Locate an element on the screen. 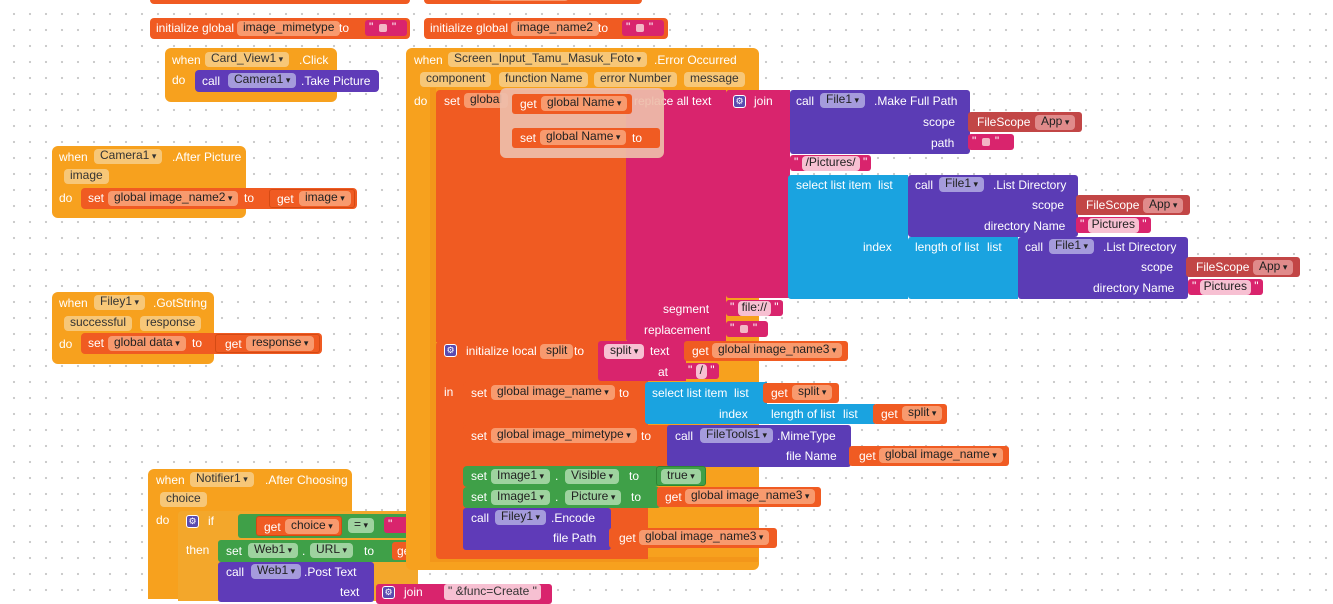 The height and width of the screenshot is (604, 1333). component-dropdown: FileTools1 is located at coordinates (737, 435).